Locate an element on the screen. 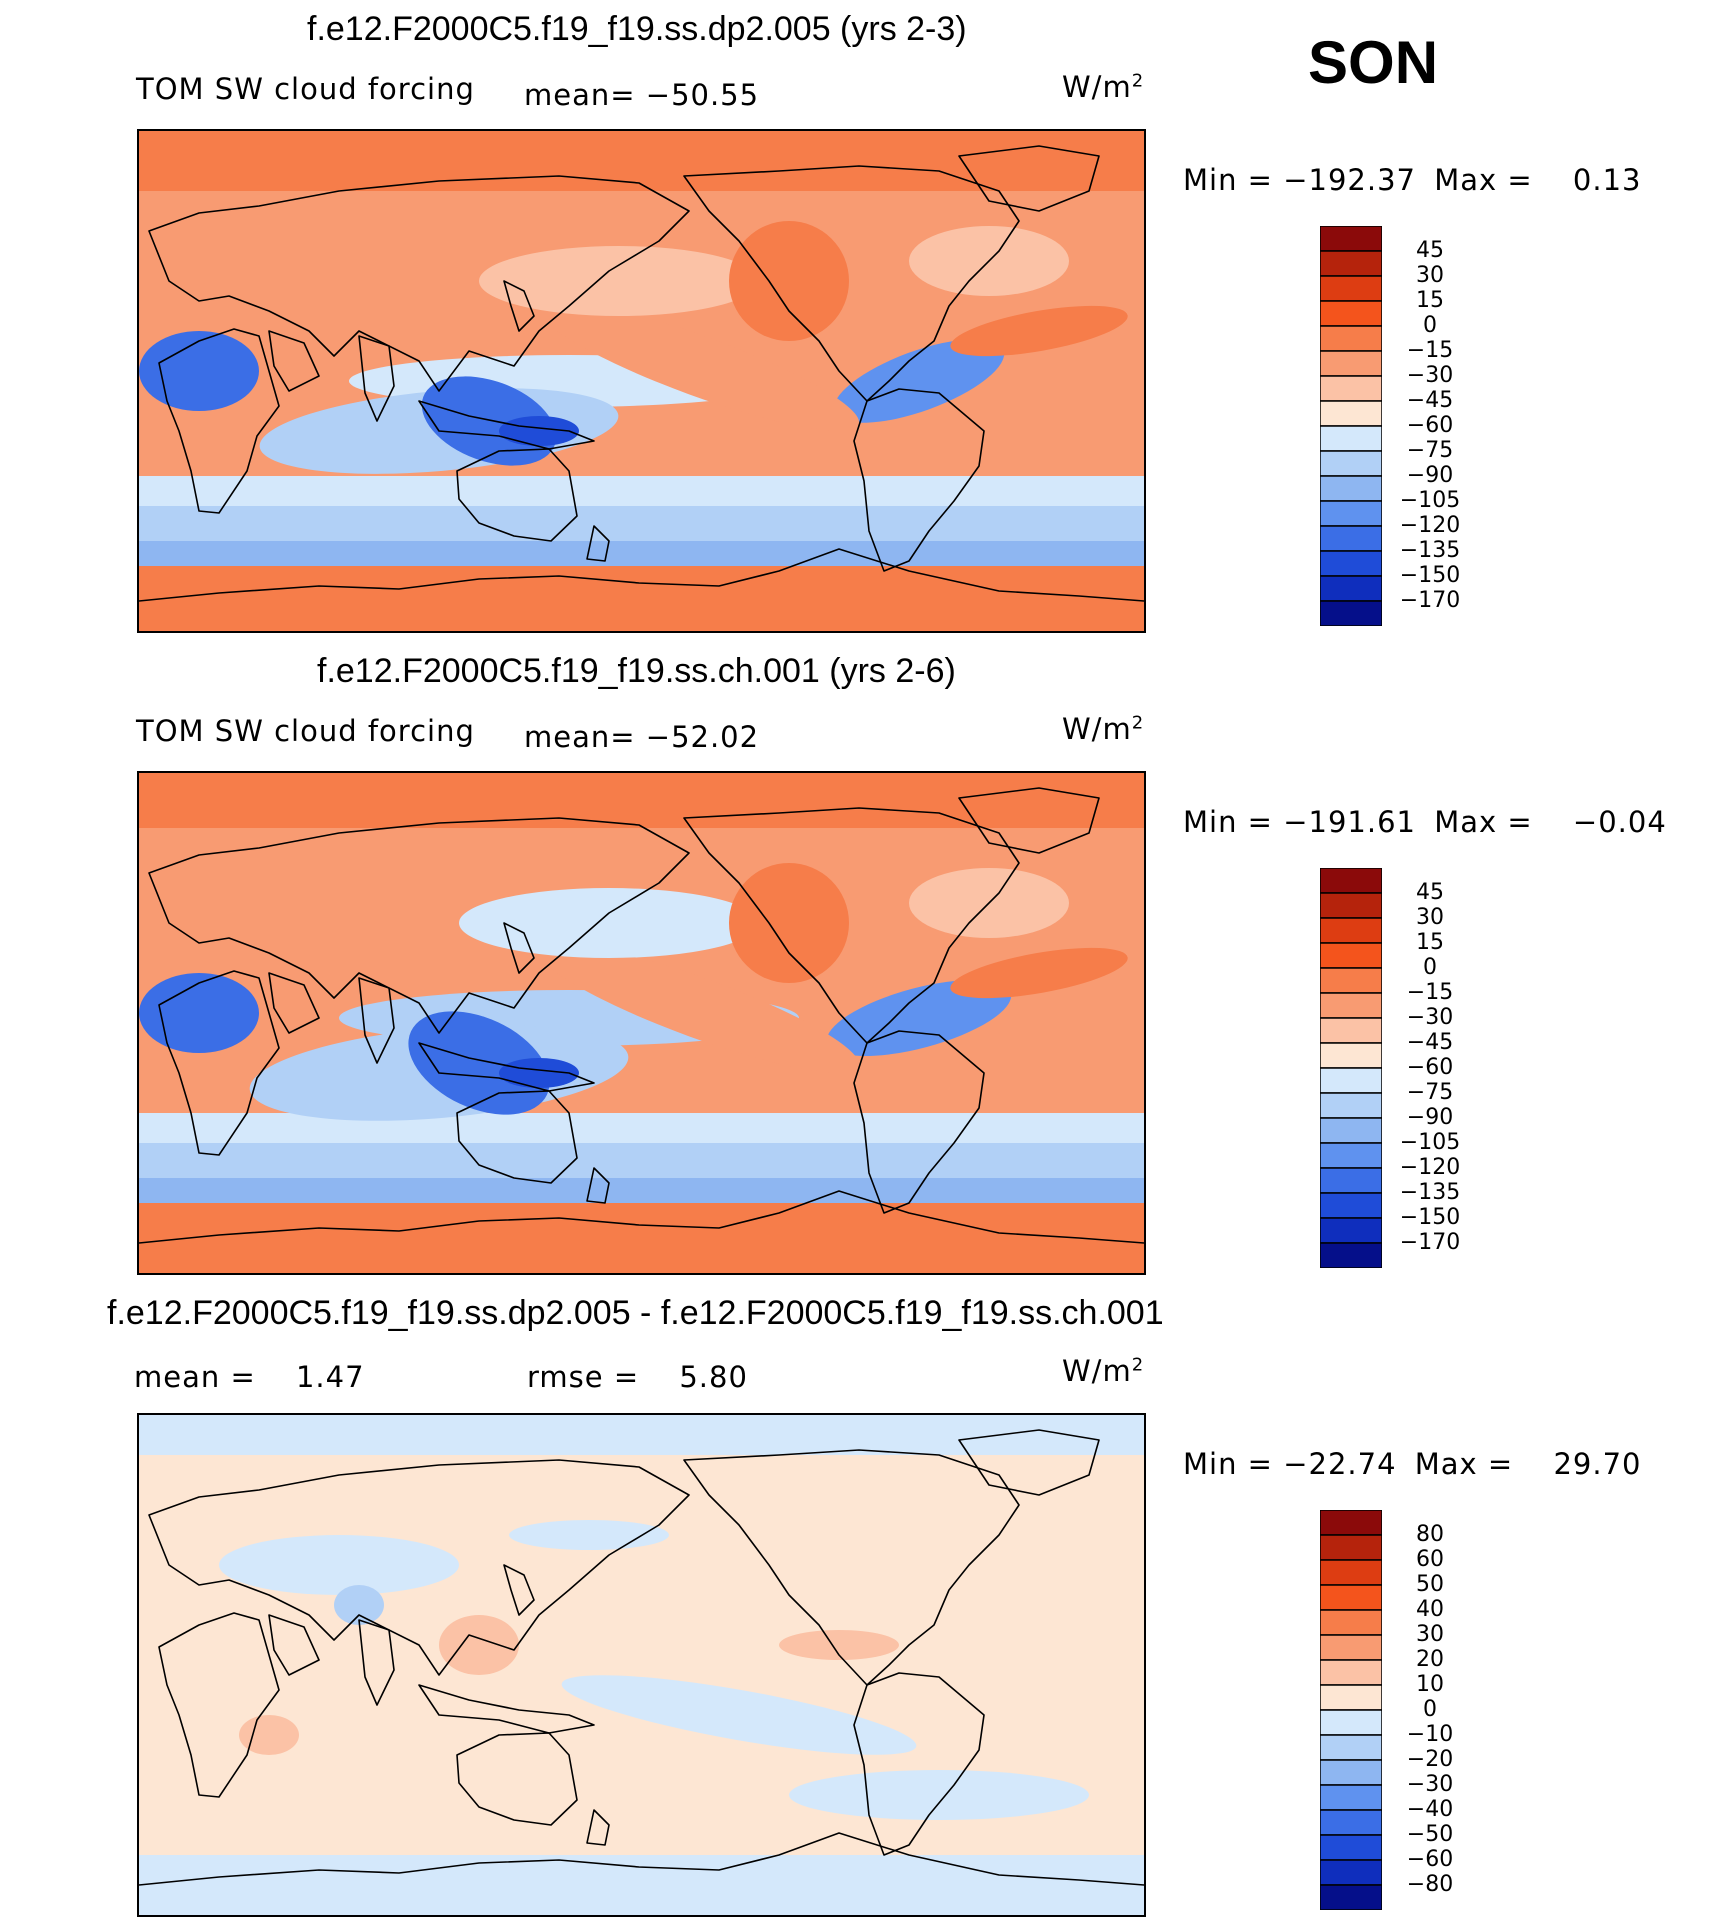  panel3-colorbar is located at coordinates (1351, 1710).